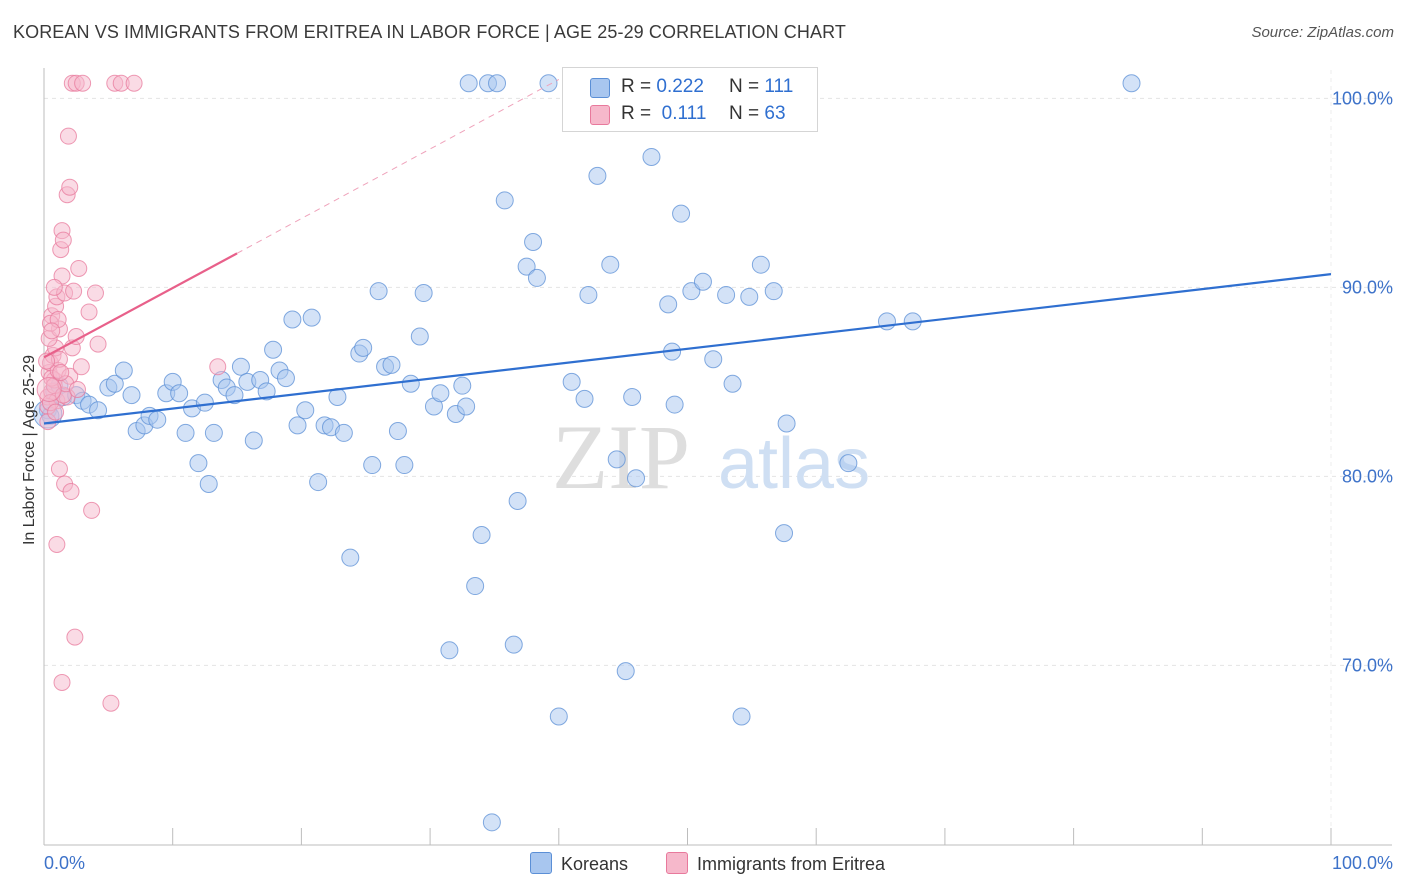  Describe the element at coordinates (681, 113) in the screenshot. I see `legend-r-value: 0.111` at that location.